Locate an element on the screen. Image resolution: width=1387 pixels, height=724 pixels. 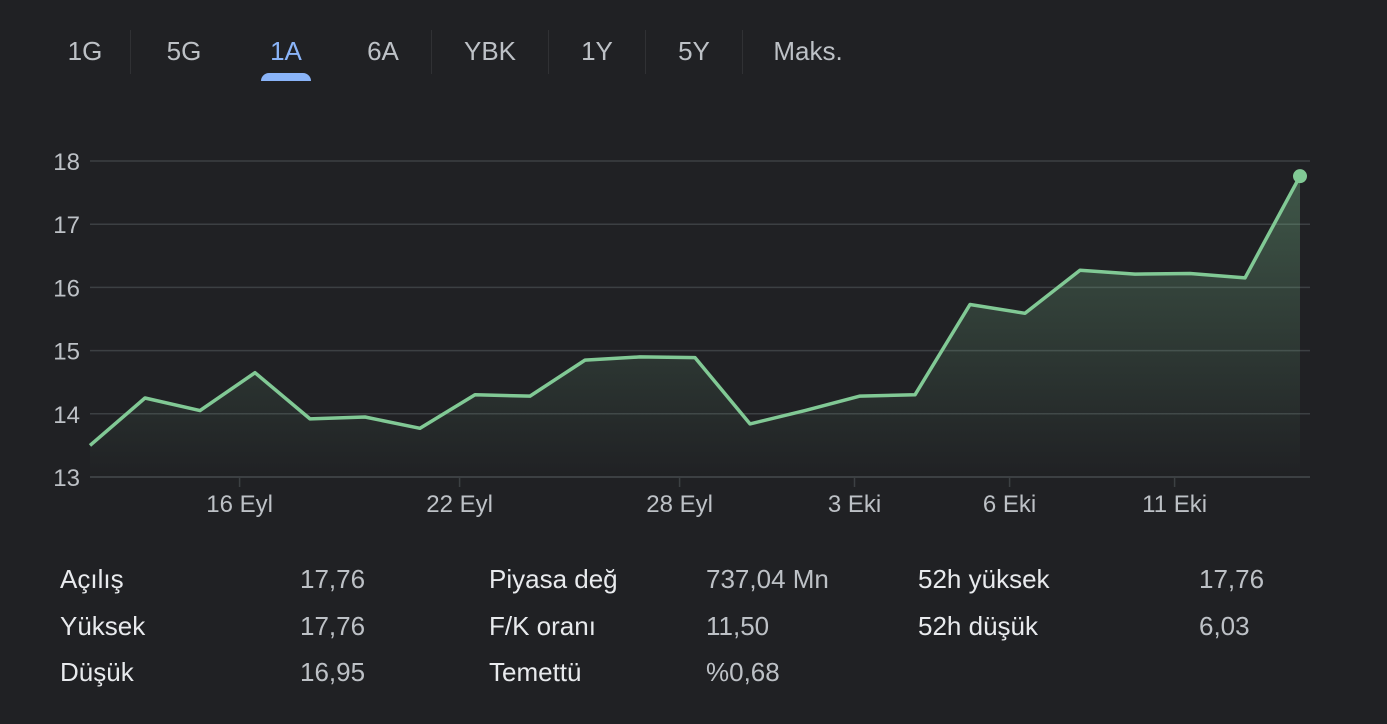
tab-label: 1G is located at coordinates (85, 51).